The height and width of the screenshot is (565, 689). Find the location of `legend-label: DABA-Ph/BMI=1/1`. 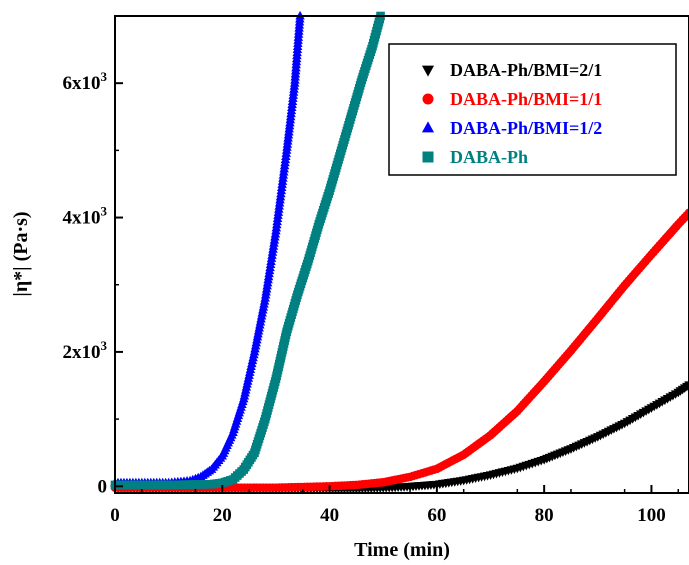

legend-label: DABA-Ph/BMI=1/1 is located at coordinates (526, 99).